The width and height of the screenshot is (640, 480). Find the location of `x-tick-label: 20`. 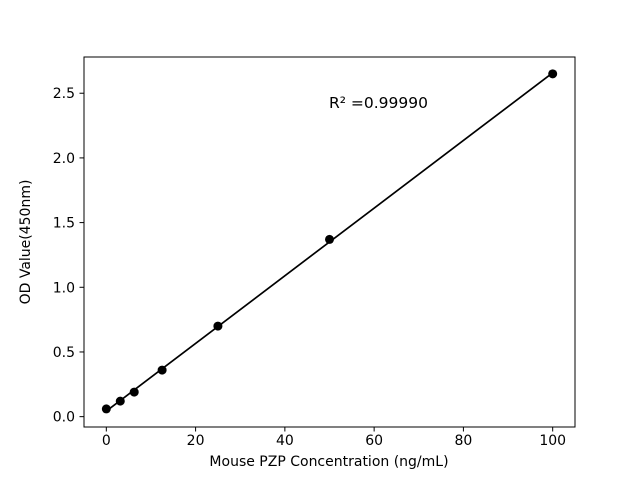

x-tick-label: 20 is located at coordinates (196, 441).